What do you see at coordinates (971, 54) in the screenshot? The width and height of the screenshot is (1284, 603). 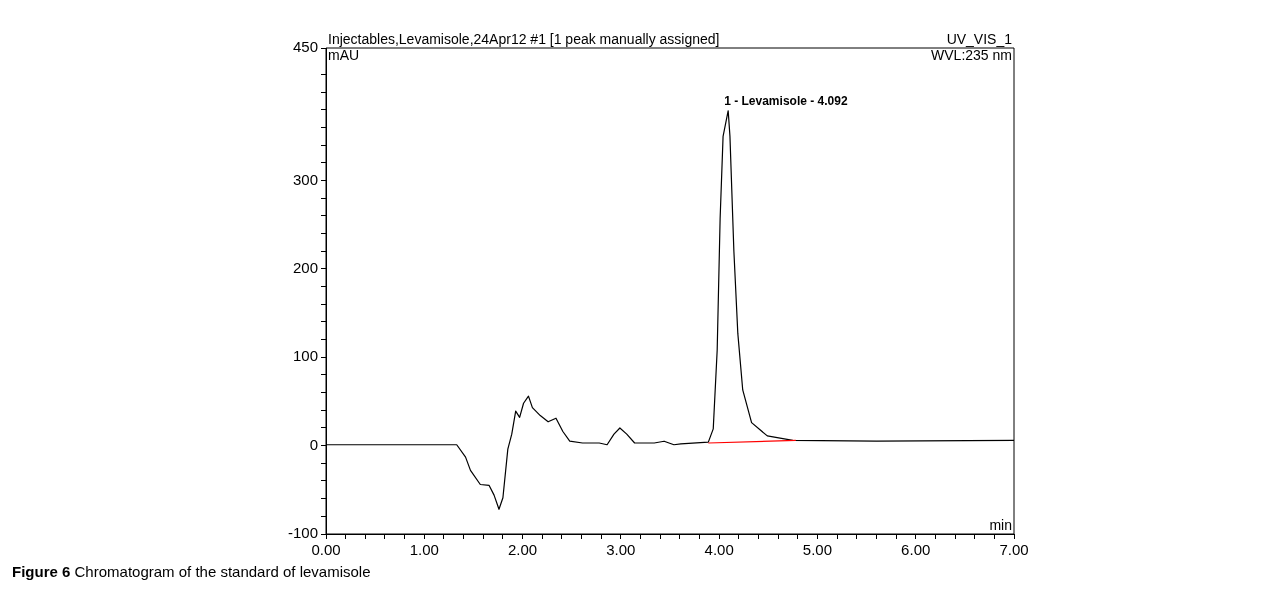 I see `annotation: WVL:235 nm` at bounding box center [971, 54].